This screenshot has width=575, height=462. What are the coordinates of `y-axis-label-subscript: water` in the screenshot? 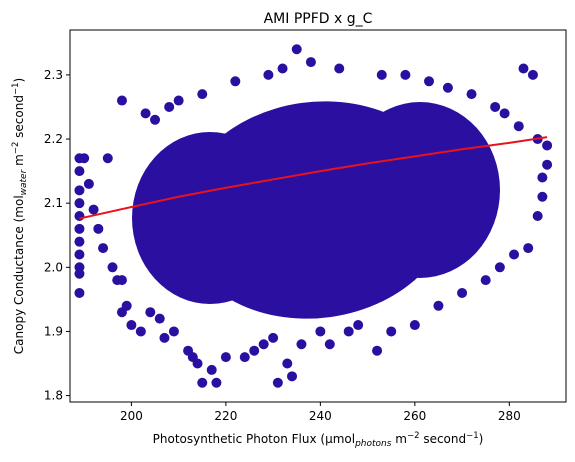 It's located at (24, 181).